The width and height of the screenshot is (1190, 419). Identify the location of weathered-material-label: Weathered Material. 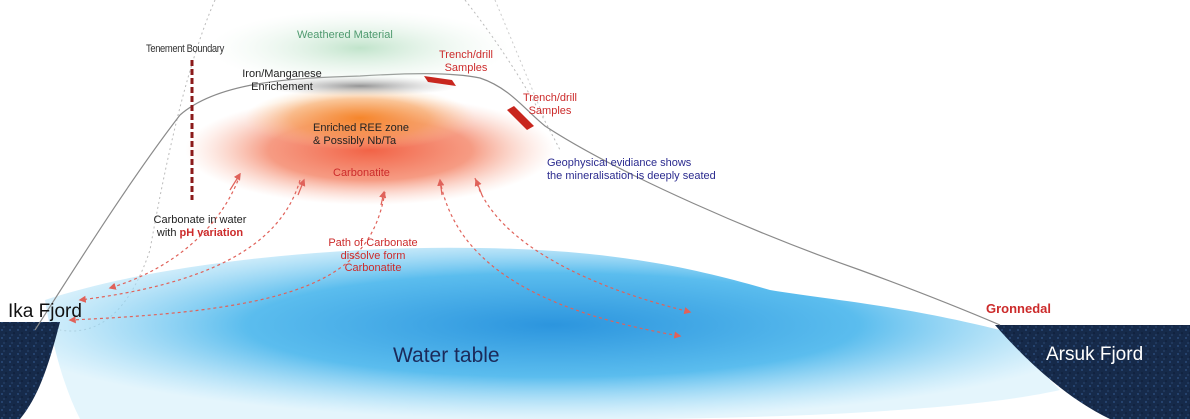
(345, 35).